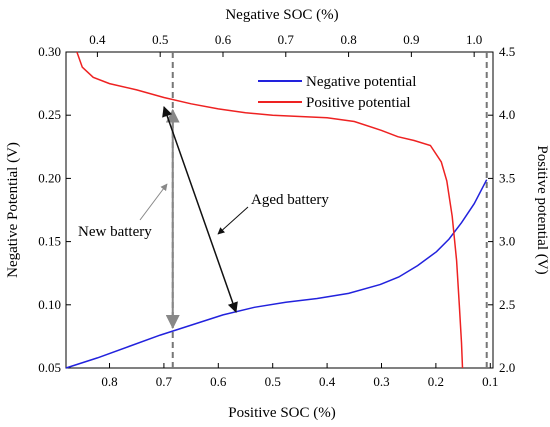 Image resolution: width=550 pixels, height=427 pixels. I want to click on top-axis-ticks: 0.4 0.5 0.6 0.7 0.8 0.9 1.0, so click(285, 44).